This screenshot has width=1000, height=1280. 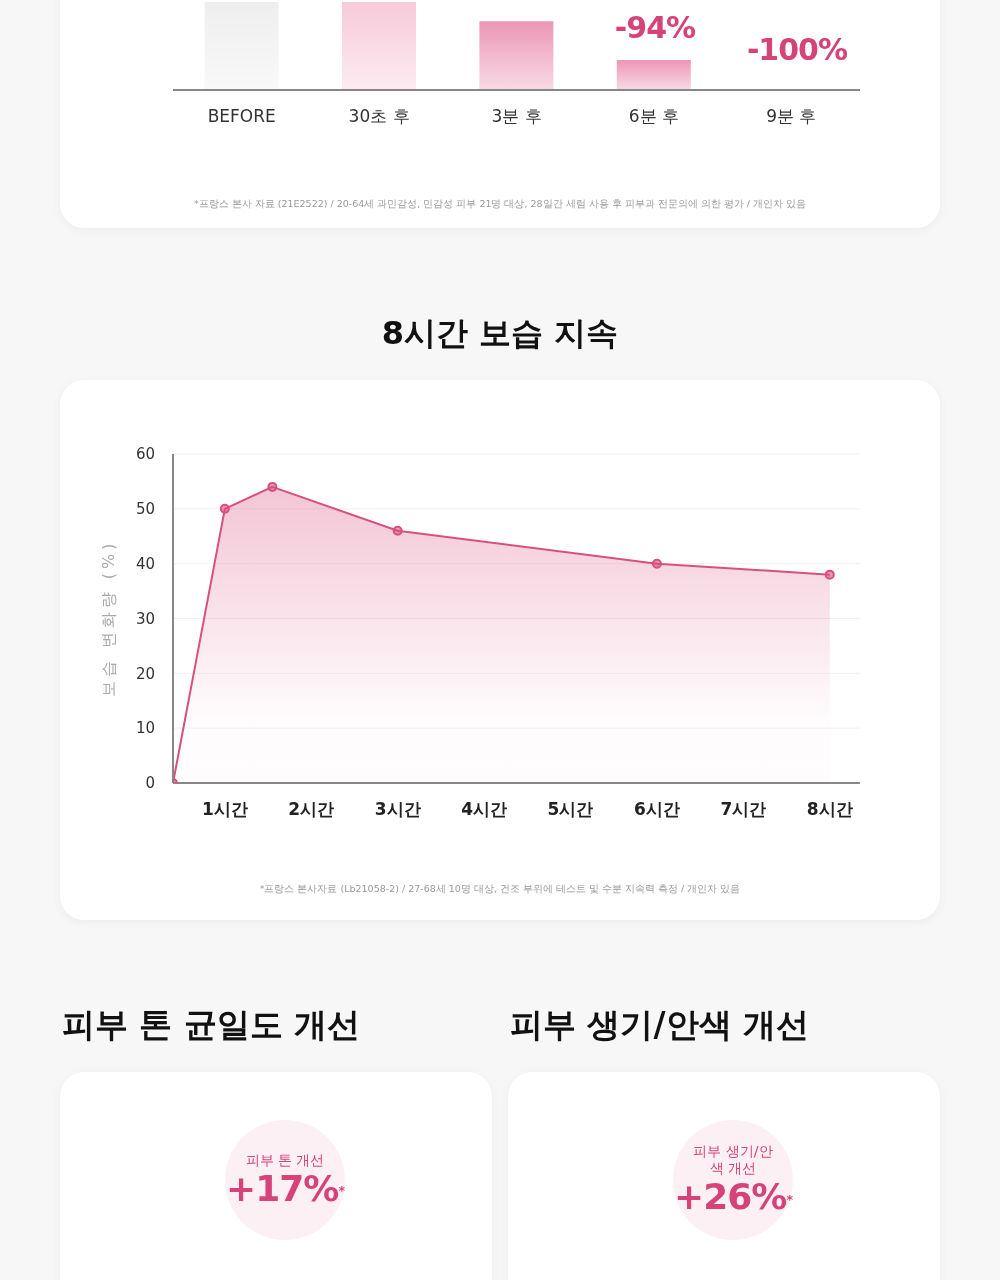 What do you see at coordinates (660, 1025) in the screenshot?
I see `text: 피부 생기/안색 개선` at bounding box center [660, 1025].